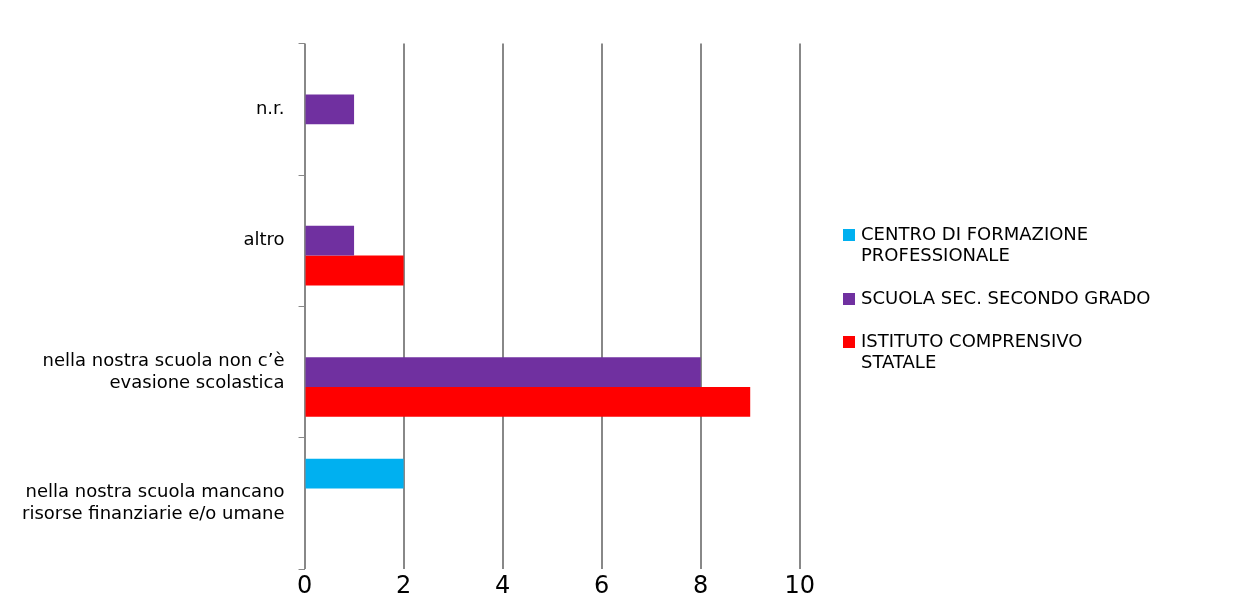 The image size is (1243, 612). What do you see at coordinates (502, 584) in the screenshot?
I see `x-tick-label: 4` at bounding box center [502, 584].